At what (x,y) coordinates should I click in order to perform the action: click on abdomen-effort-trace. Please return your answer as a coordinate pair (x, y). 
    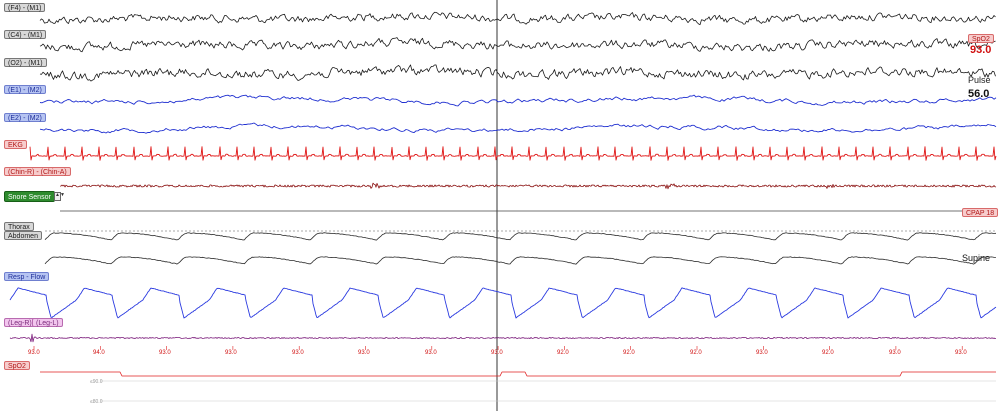
    Looking at the image, I should click on (520, 260).